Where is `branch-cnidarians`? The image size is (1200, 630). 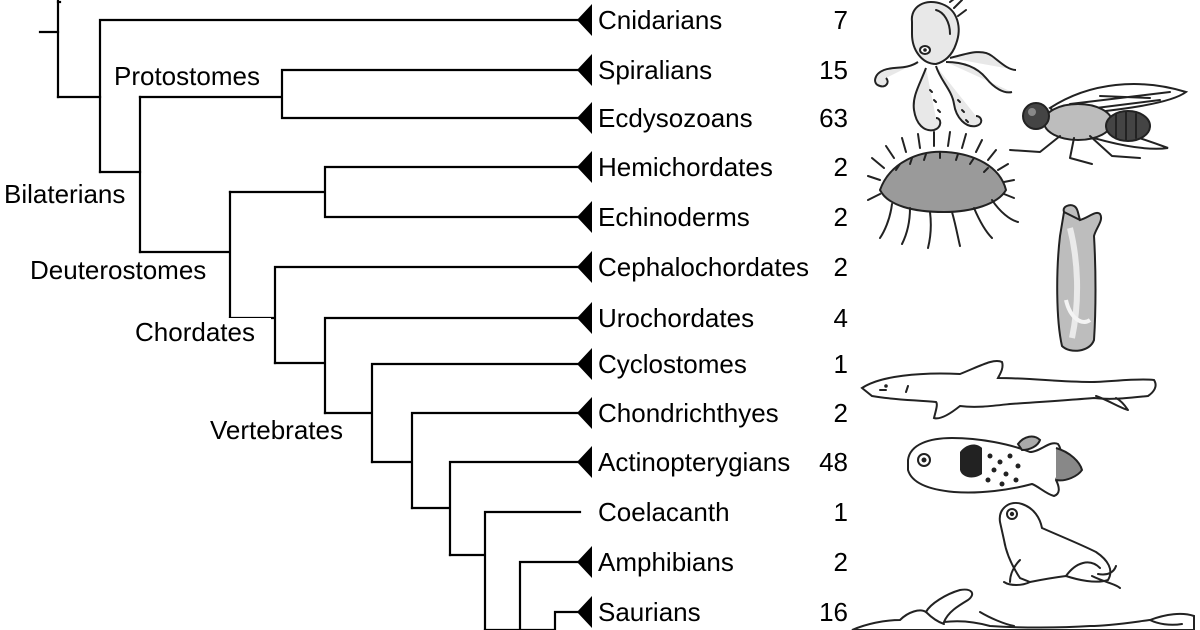
branch-cnidarians is located at coordinates (340, 96).